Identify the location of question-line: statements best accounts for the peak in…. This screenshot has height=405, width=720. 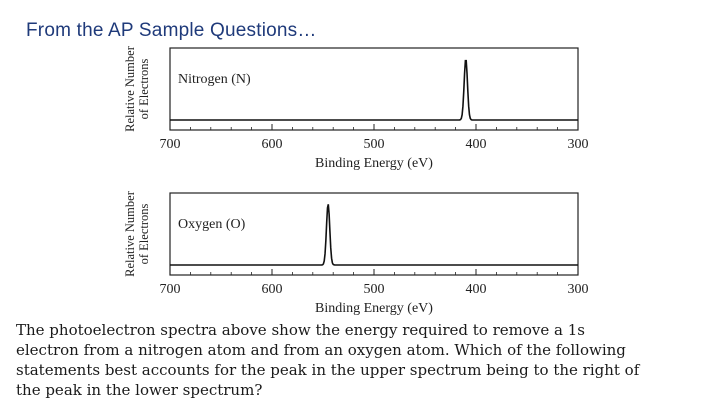
(328, 370).